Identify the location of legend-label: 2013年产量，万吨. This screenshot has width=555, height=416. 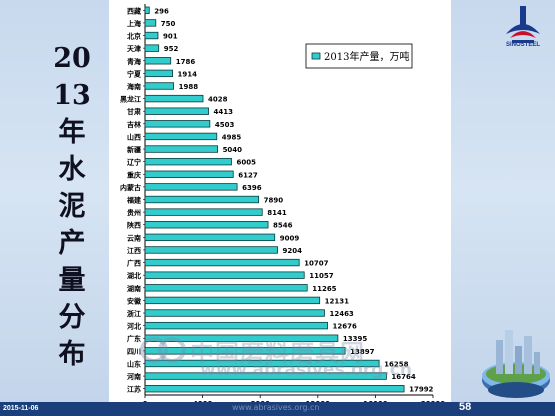
(366, 56).